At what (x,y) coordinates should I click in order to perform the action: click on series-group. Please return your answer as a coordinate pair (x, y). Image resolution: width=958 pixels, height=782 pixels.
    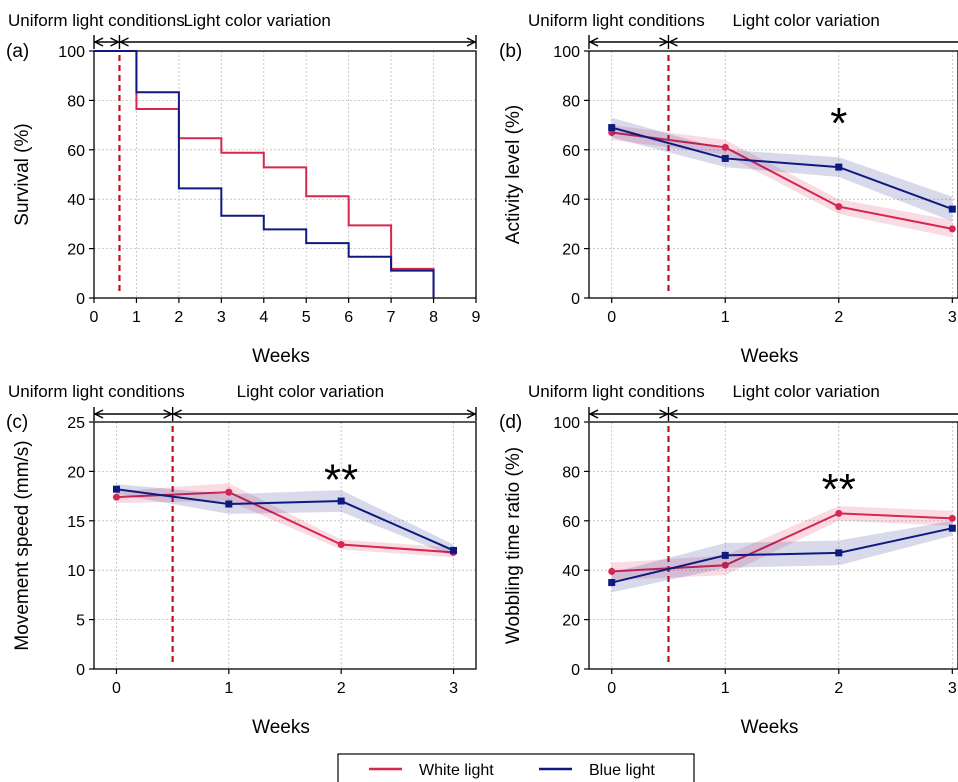
    Looking at the image, I should click on (782, 177).